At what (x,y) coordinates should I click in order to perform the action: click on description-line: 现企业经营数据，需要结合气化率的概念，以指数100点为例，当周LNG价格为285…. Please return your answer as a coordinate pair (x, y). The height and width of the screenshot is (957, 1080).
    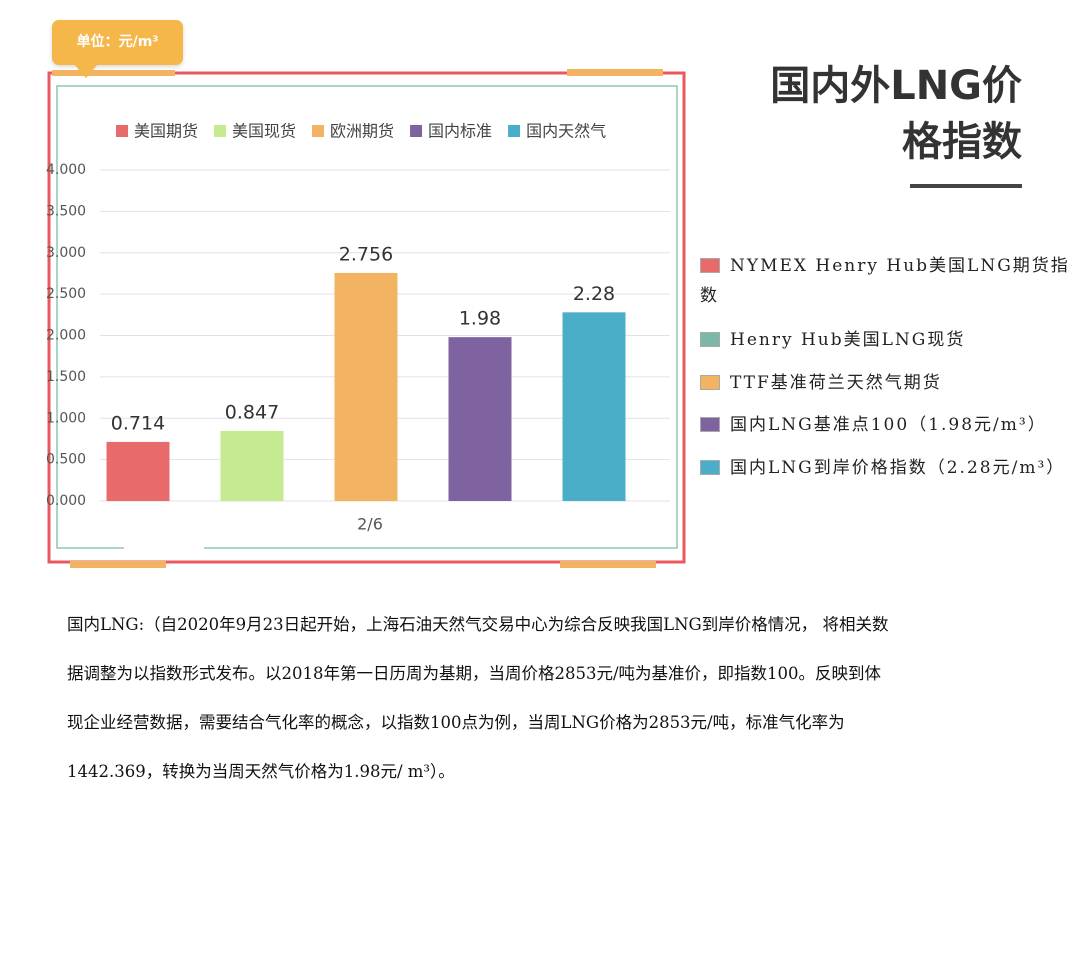
    Looking at the image, I should click on (456, 722).